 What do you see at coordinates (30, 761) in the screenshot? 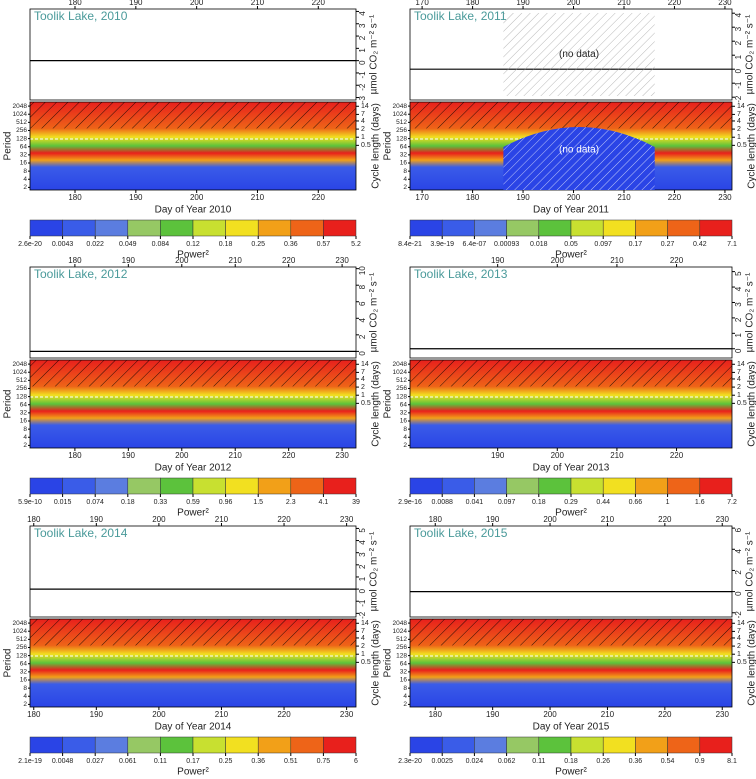
I see `colorbar-tick-label: 2.1e-19` at bounding box center [30, 761].